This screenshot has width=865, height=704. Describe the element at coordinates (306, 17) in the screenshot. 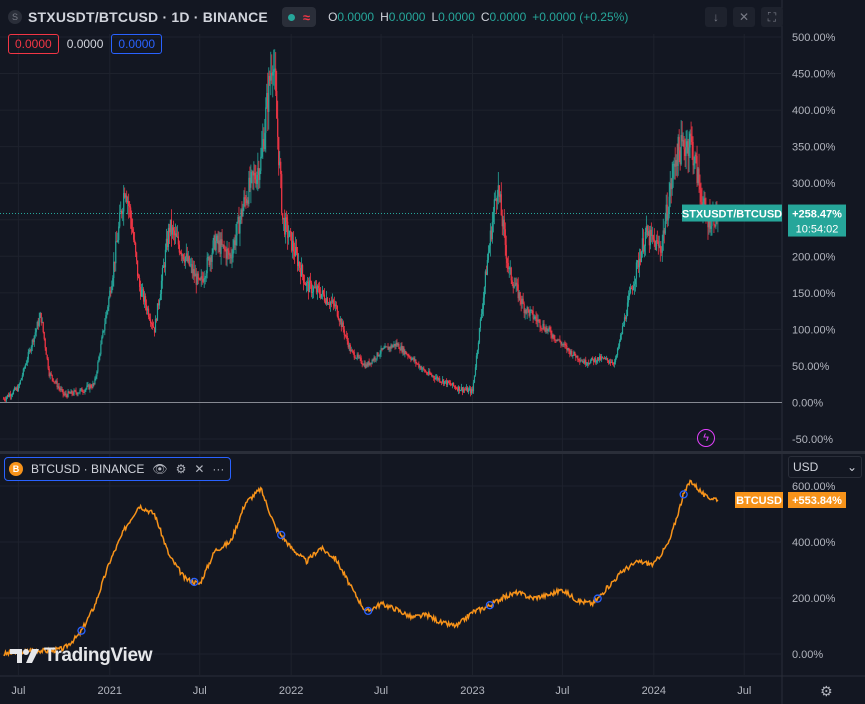

I see `wave-icon: ≈` at that location.